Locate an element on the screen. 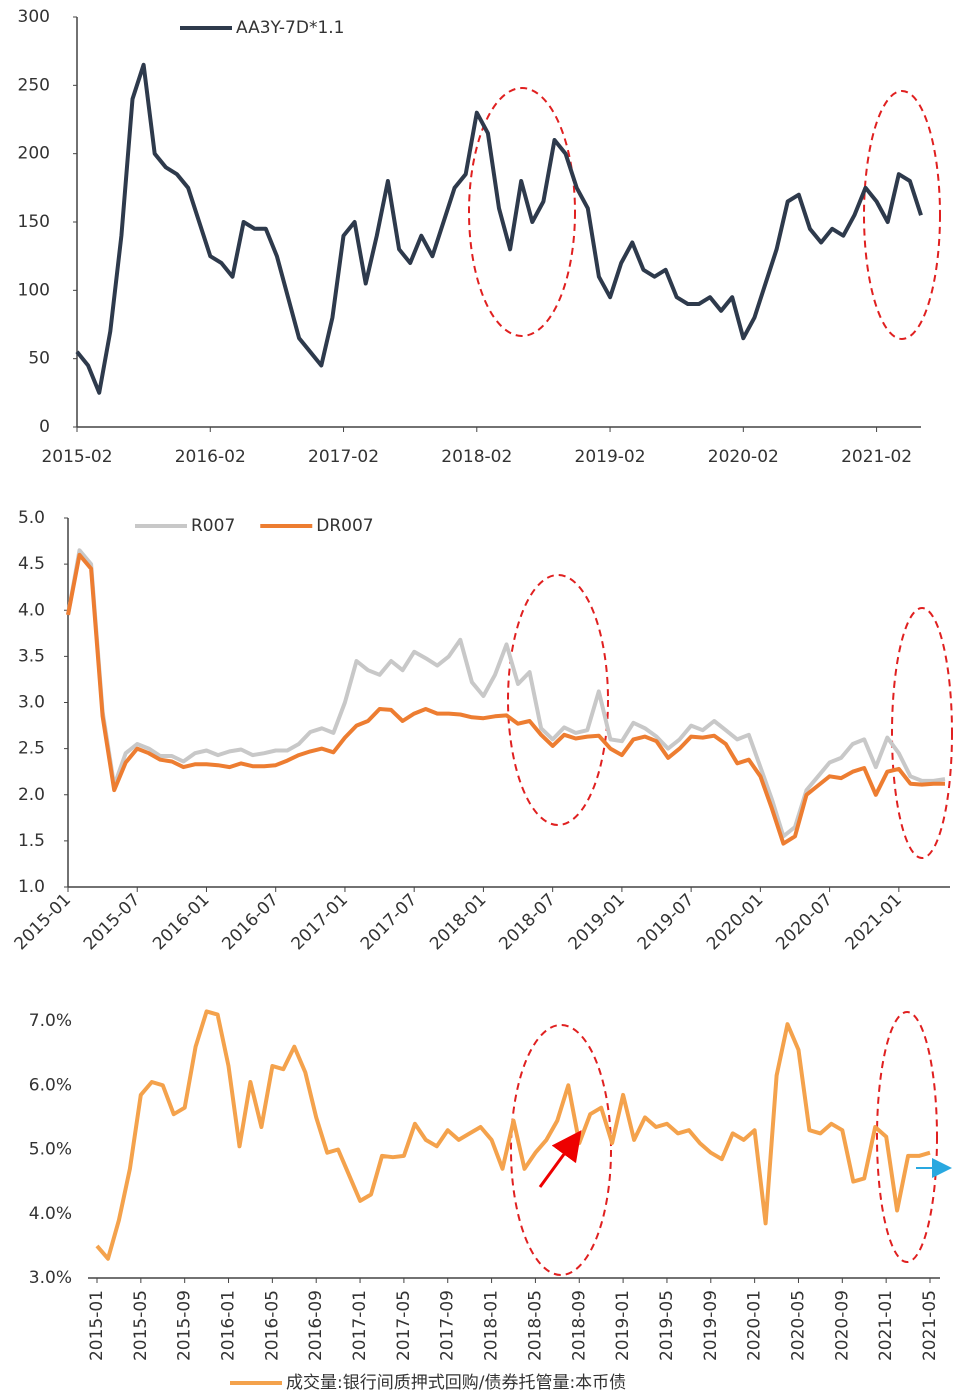 The height and width of the screenshot is (1396, 953). y-tick-label: 4.5 is located at coordinates (31, 564).